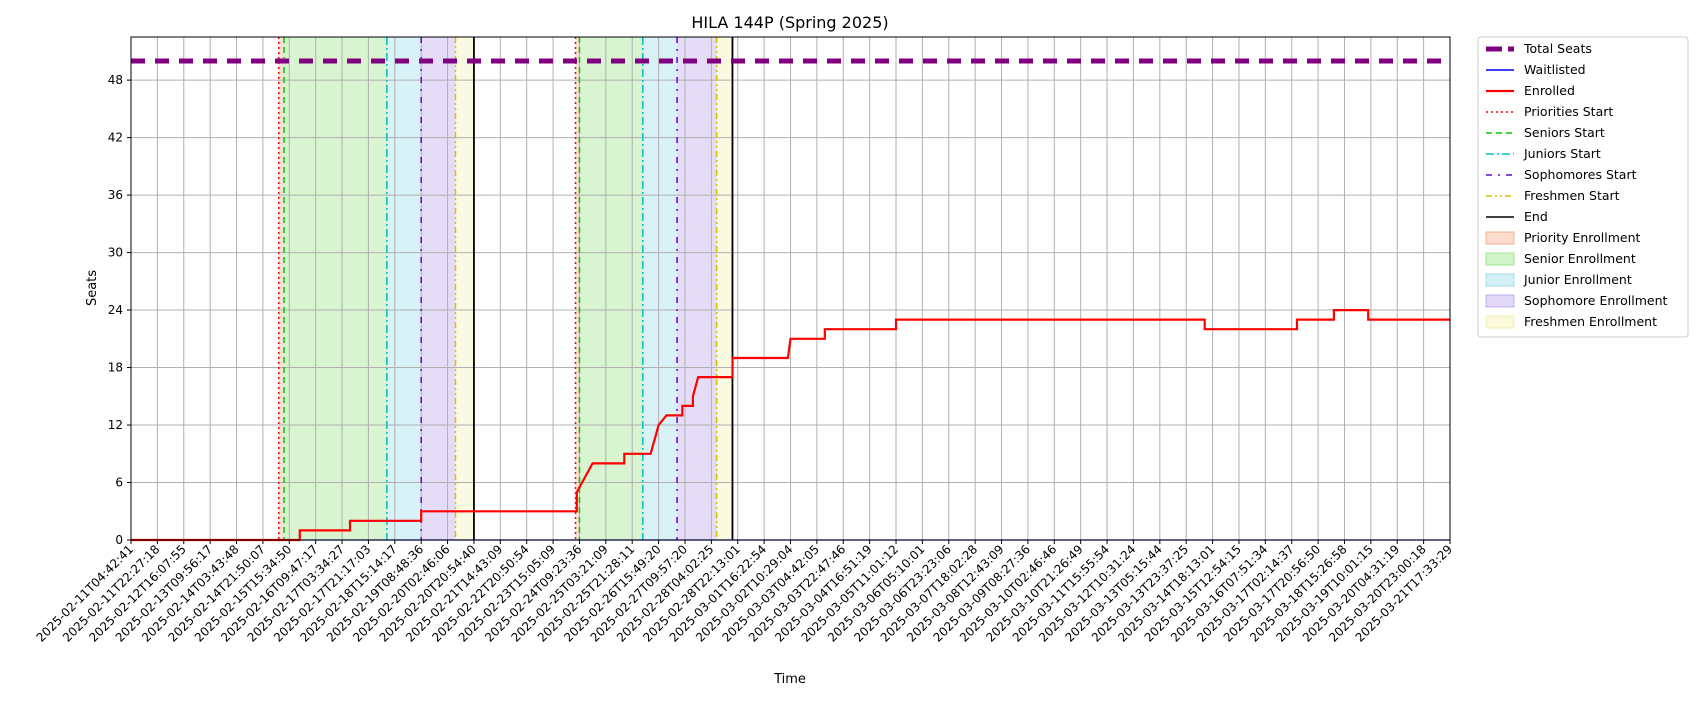  What do you see at coordinates (119, 483) in the screenshot?
I see `y-tick-label: 6` at bounding box center [119, 483].